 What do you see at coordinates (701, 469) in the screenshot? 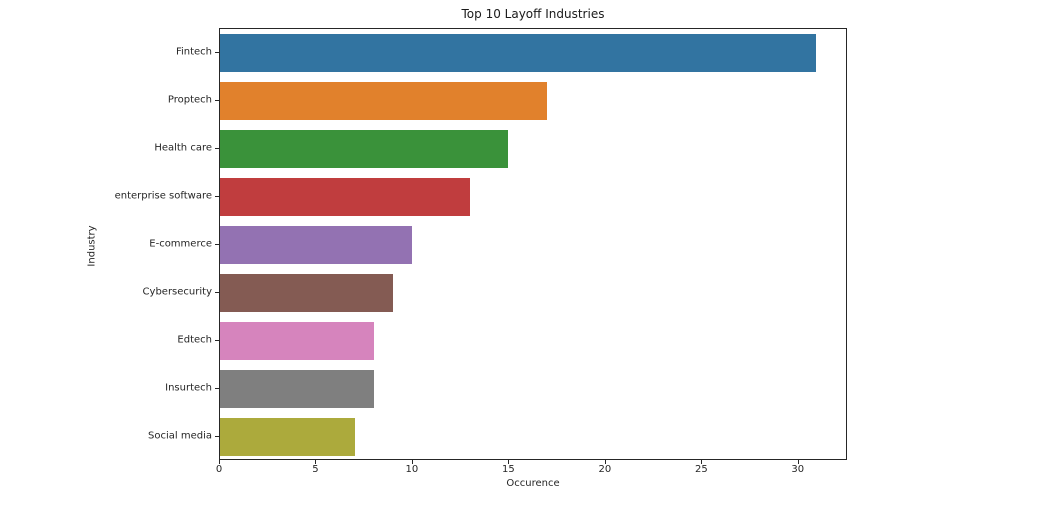
I see `x-tick-label: 25` at bounding box center [701, 469].